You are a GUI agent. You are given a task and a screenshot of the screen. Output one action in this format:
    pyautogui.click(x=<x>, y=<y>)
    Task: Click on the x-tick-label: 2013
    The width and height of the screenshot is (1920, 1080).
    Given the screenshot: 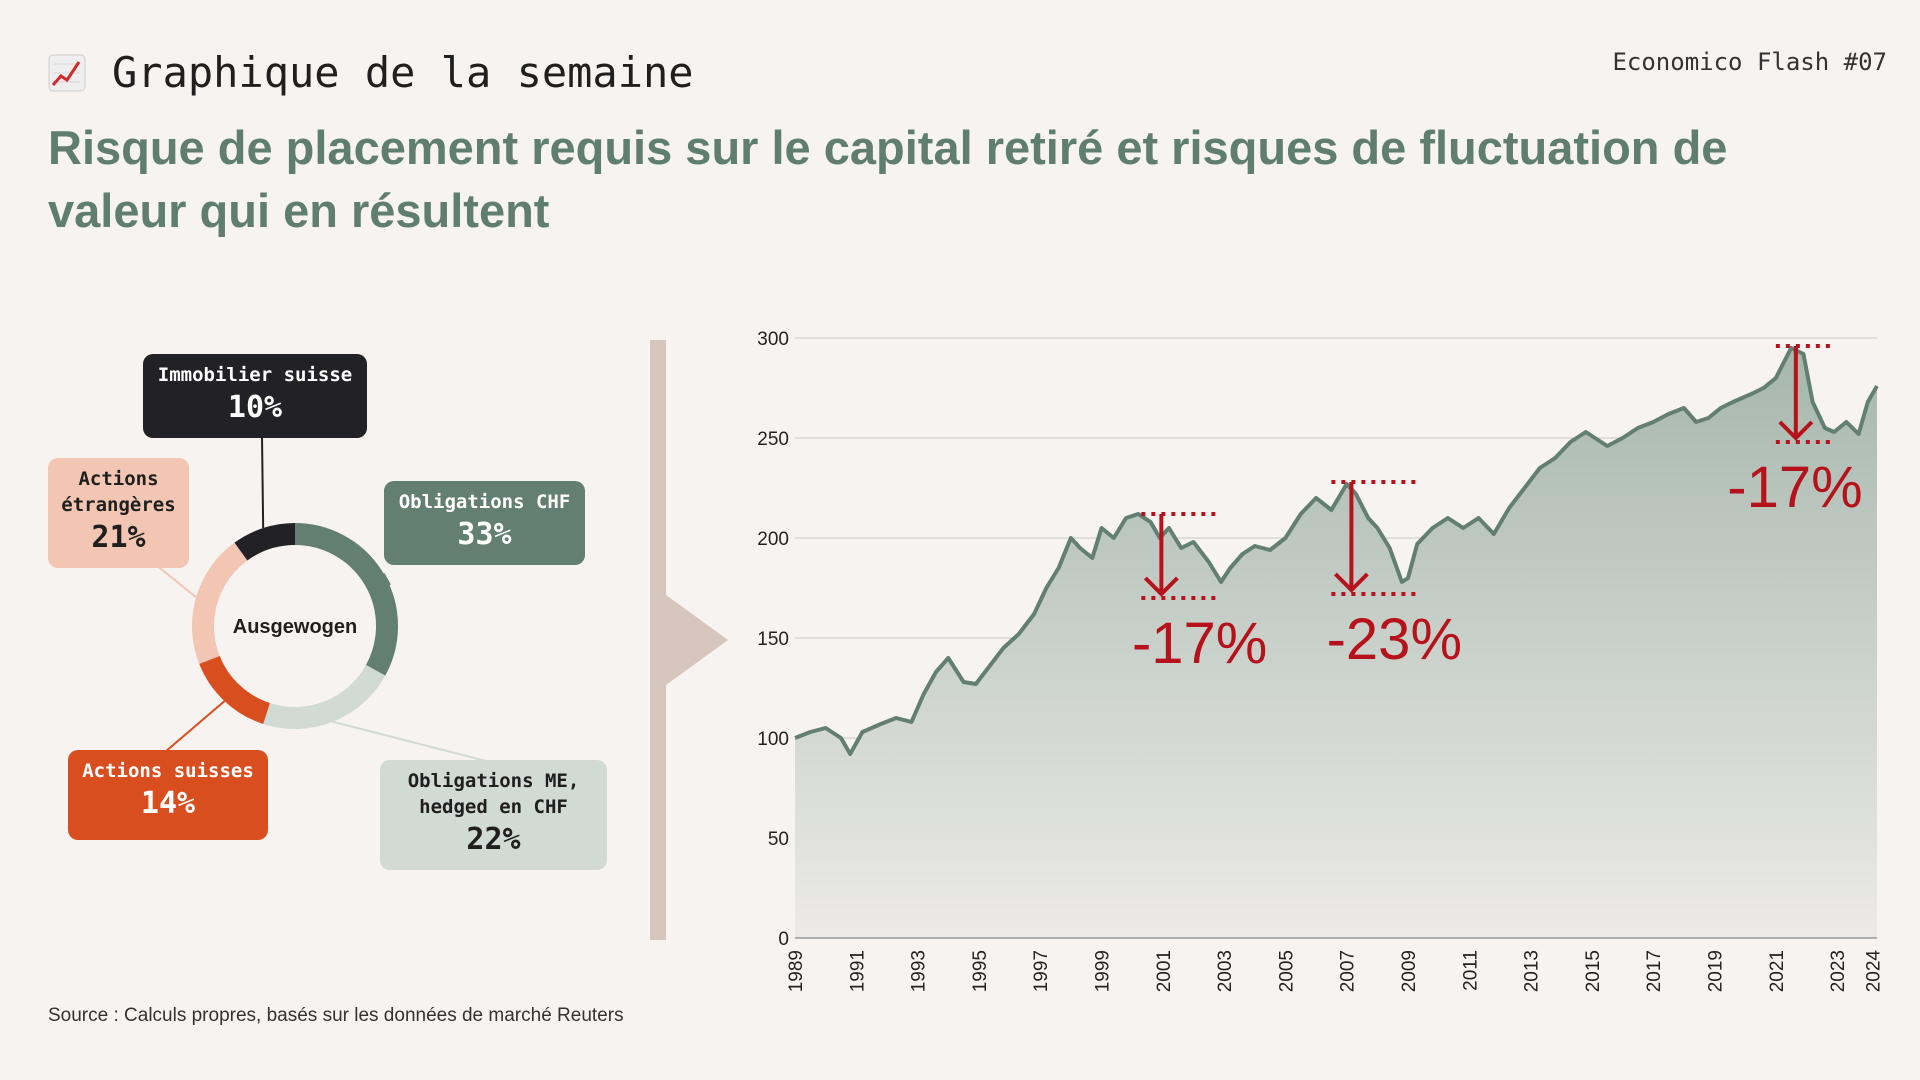 What is the action you would take?
    pyautogui.click(x=1532, y=971)
    